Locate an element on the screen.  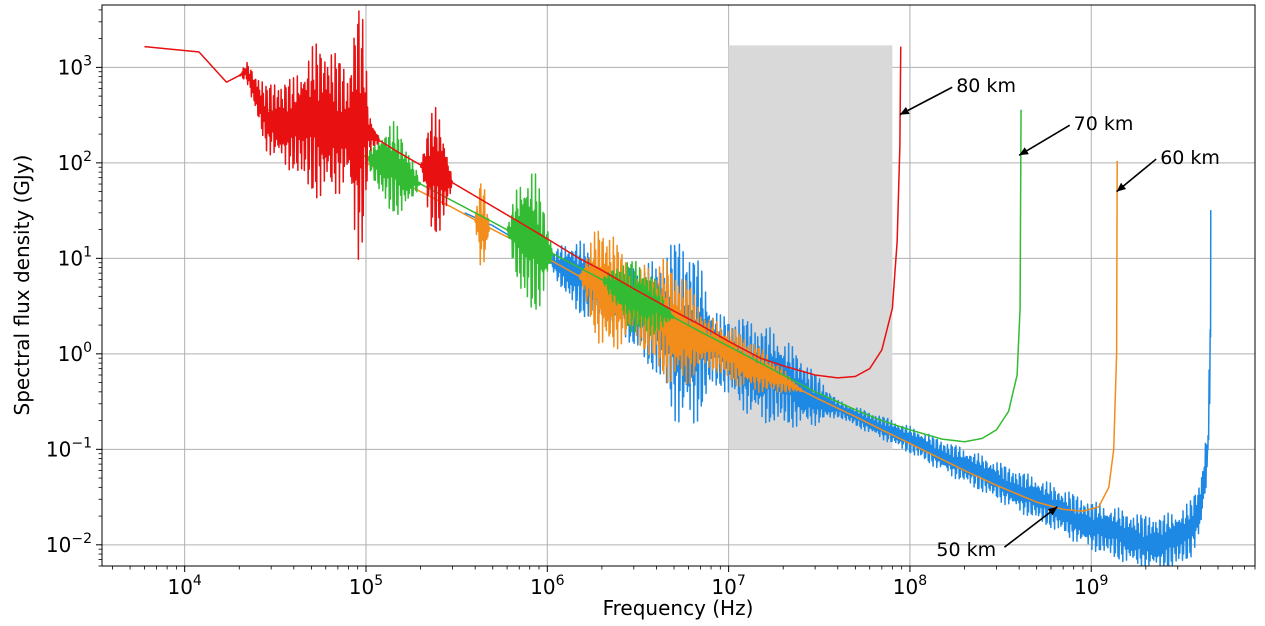
y-tick-exp: 1 is located at coordinates (87, 252).